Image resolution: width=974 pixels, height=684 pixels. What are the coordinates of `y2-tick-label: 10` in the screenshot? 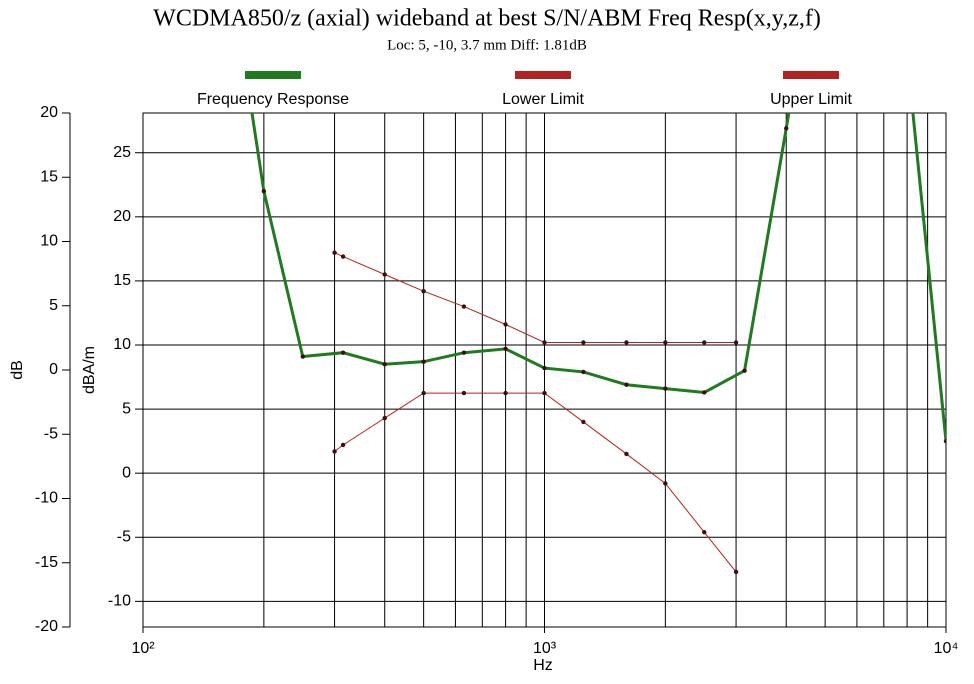 It's located at (122, 344).